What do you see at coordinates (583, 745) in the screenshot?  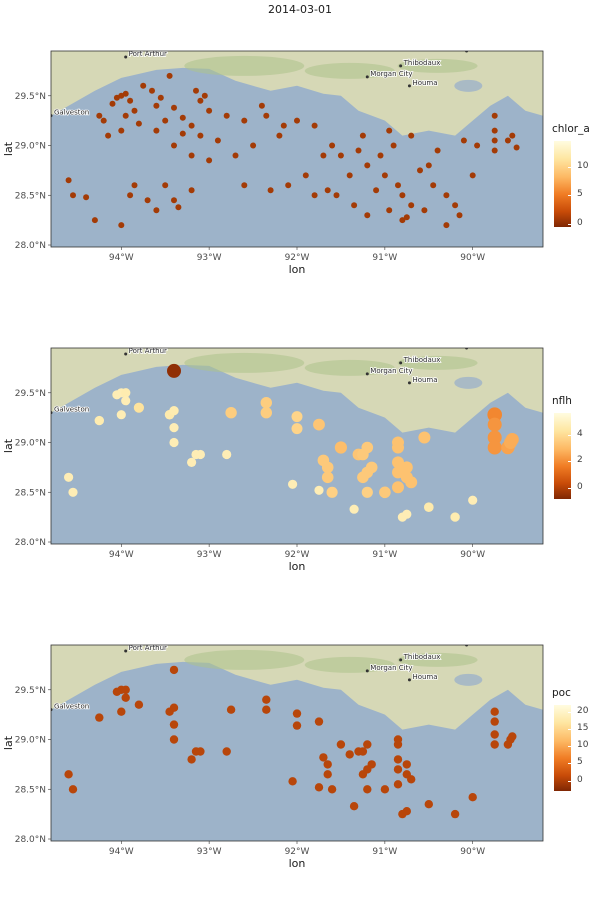 I see `legend-tick-label: 10` at bounding box center [583, 745].